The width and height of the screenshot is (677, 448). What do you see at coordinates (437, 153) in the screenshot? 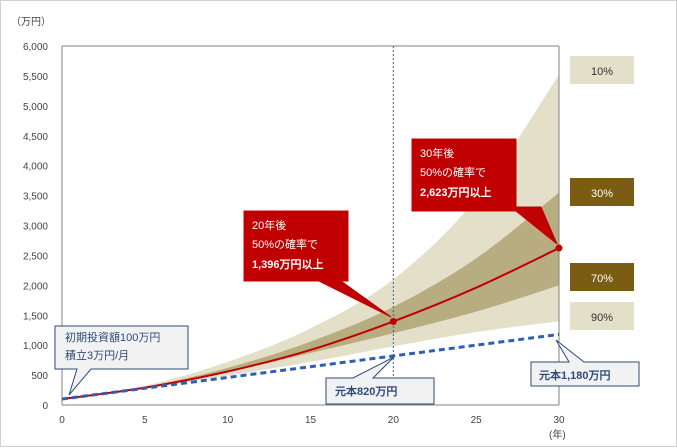
I see `callout-30y-line1: 30年後` at bounding box center [437, 153].